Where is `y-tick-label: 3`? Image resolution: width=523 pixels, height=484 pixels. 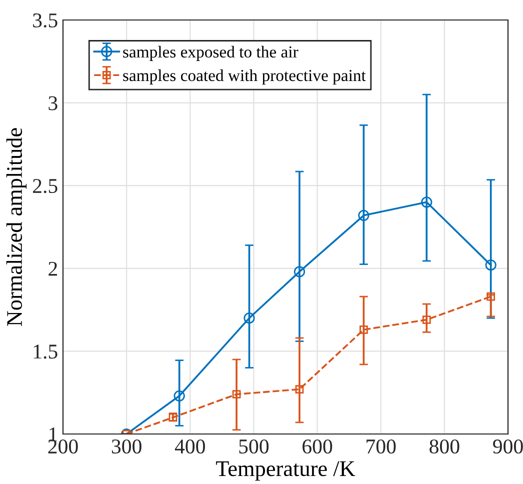
y-tick-label: 3 is located at coordinates (53, 103).